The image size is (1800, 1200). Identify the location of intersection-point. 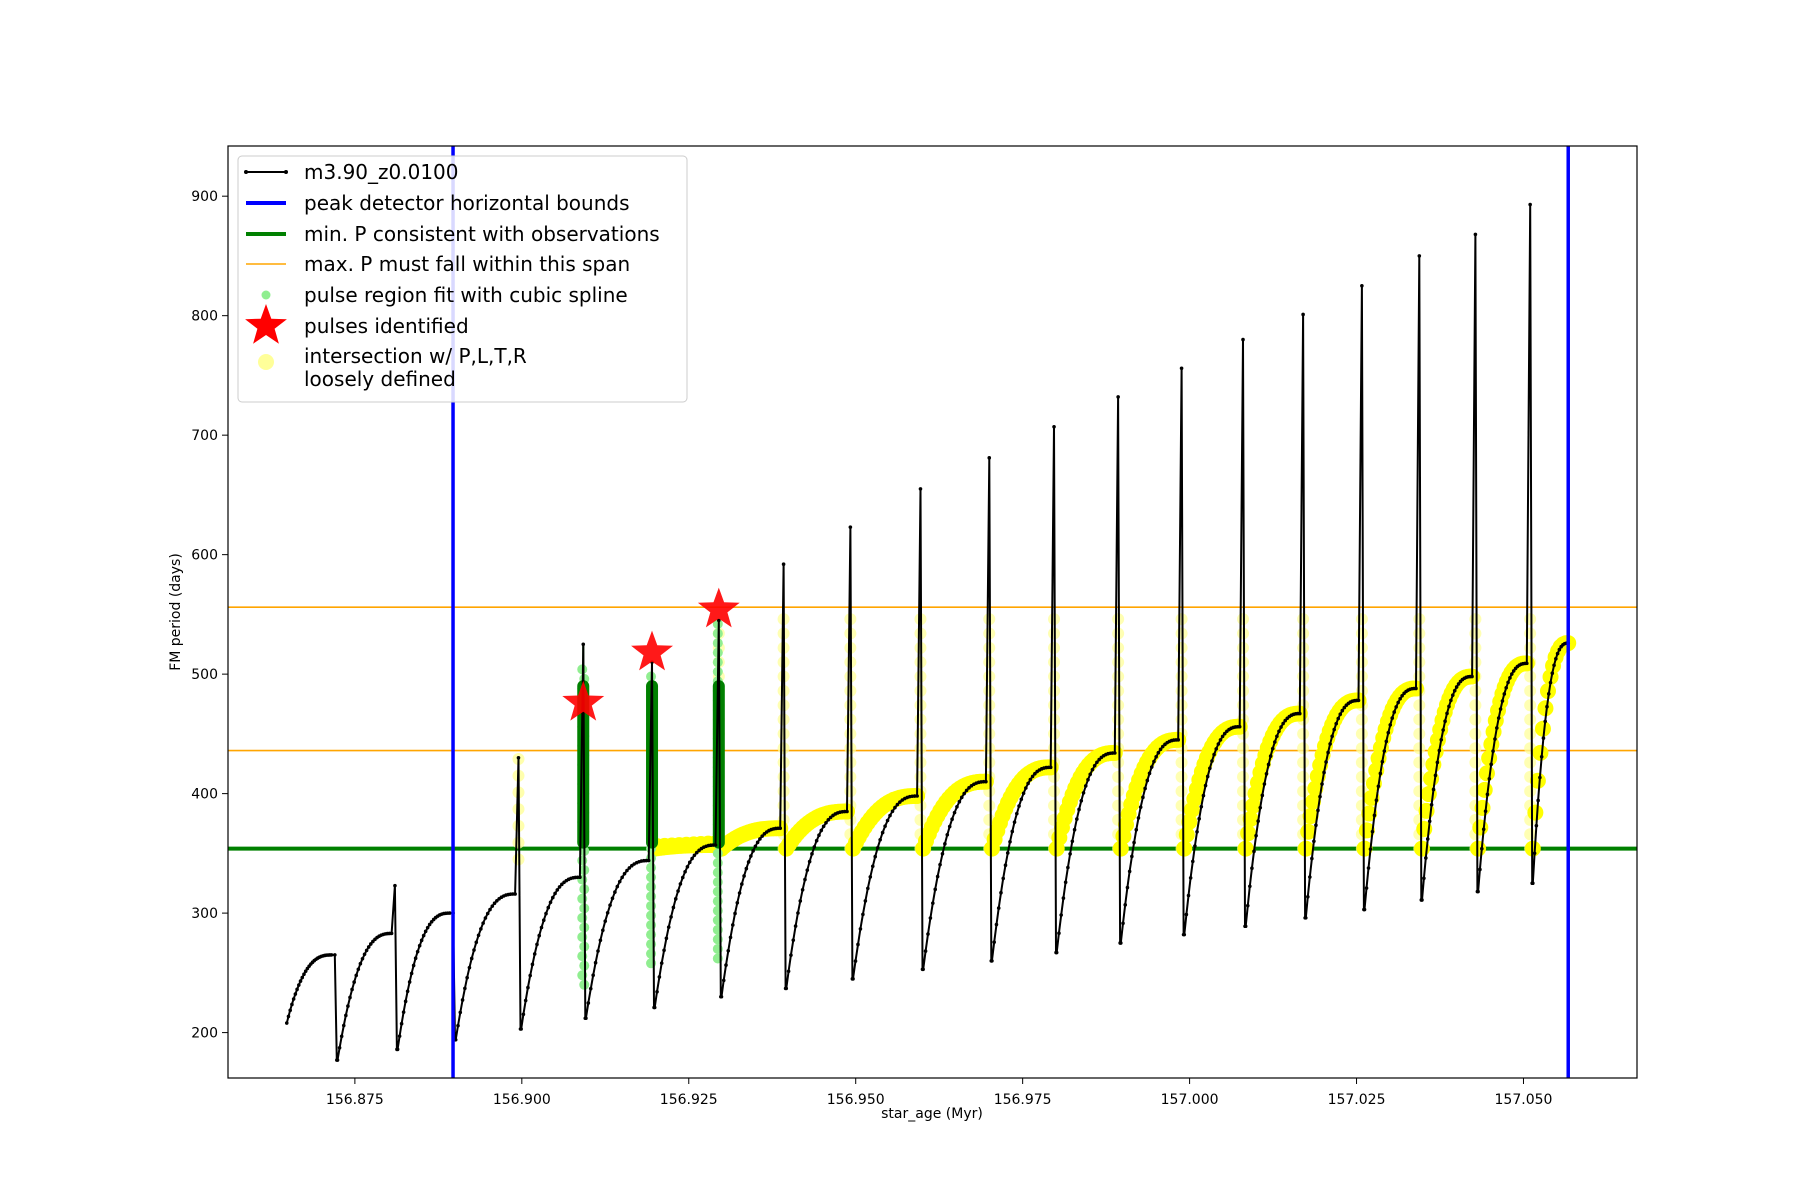
(1489, 758).